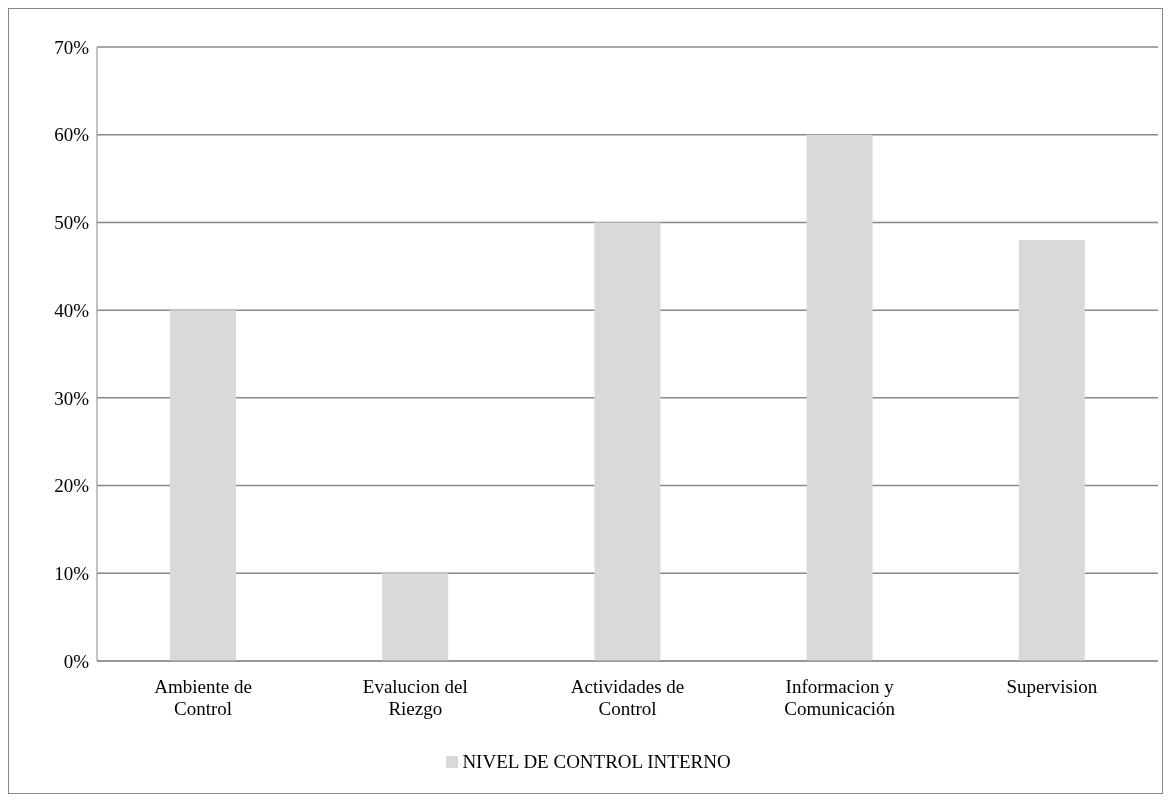 Image resolution: width=1171 pixels, height=802 pixels. What do you see at coordinates (72, 223) in the screenshot?
I see `y-tick-label: 50%` at bounding box center [72, 223].